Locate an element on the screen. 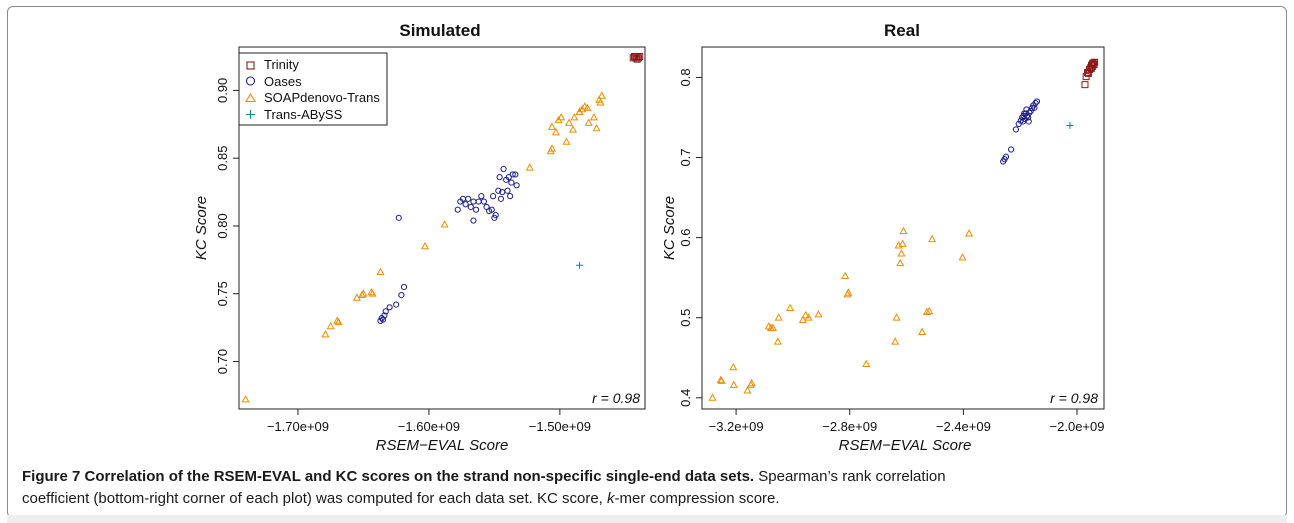  y-tick-label: 0.7 is located at coordinates (685, 157).